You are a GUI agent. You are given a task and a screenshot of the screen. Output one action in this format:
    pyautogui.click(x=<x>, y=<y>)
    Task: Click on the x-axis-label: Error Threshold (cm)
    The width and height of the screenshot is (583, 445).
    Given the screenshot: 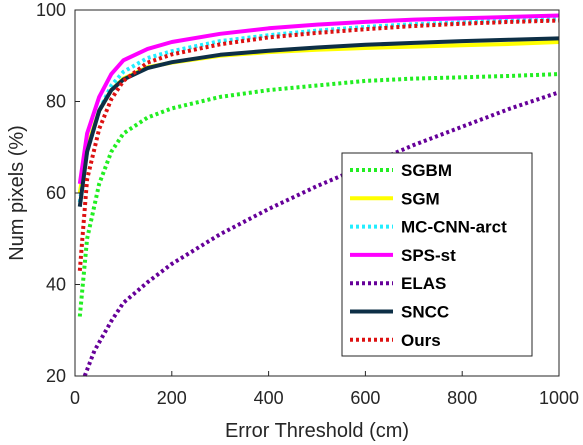 What is the action you would take?
    pyautogui.click(x=317, y=431)
    